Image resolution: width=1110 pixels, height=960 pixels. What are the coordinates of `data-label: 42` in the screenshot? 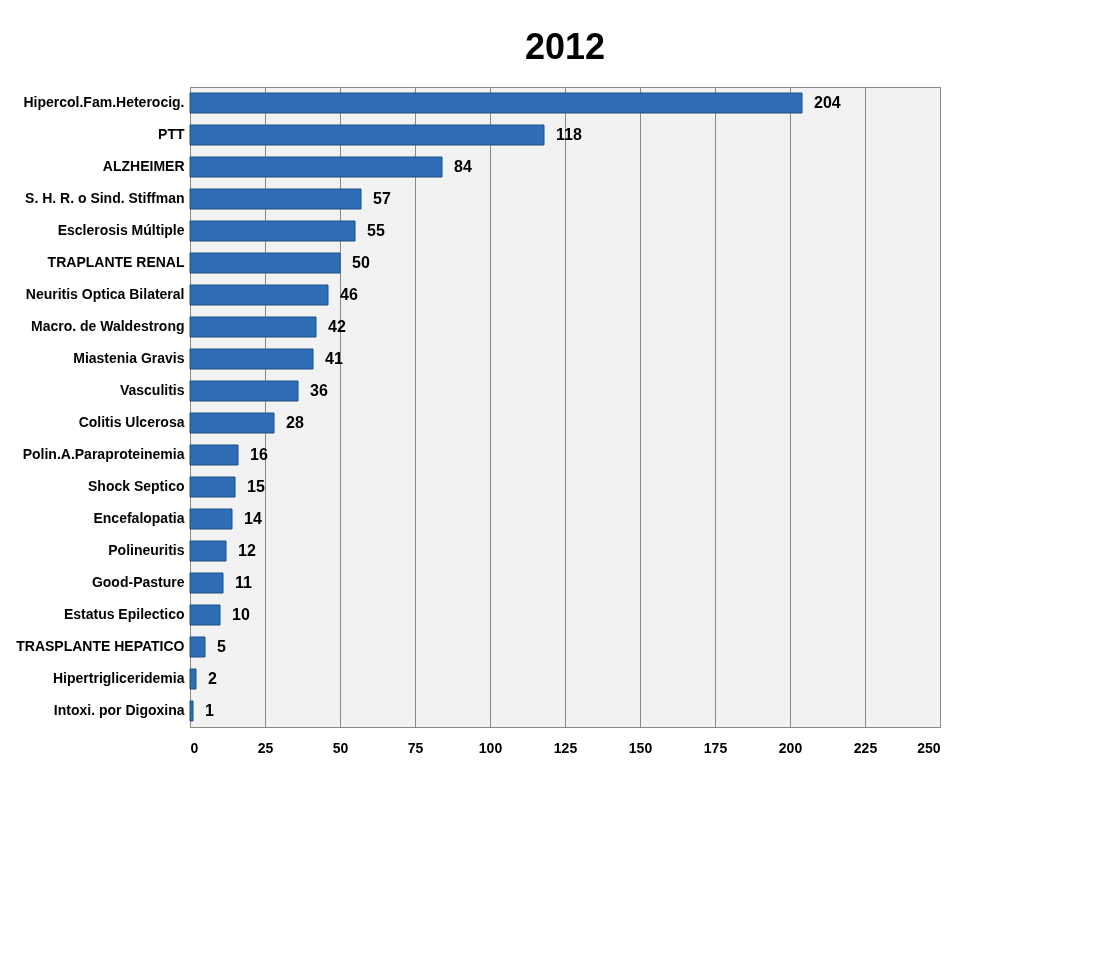 It's located at (337, 326).